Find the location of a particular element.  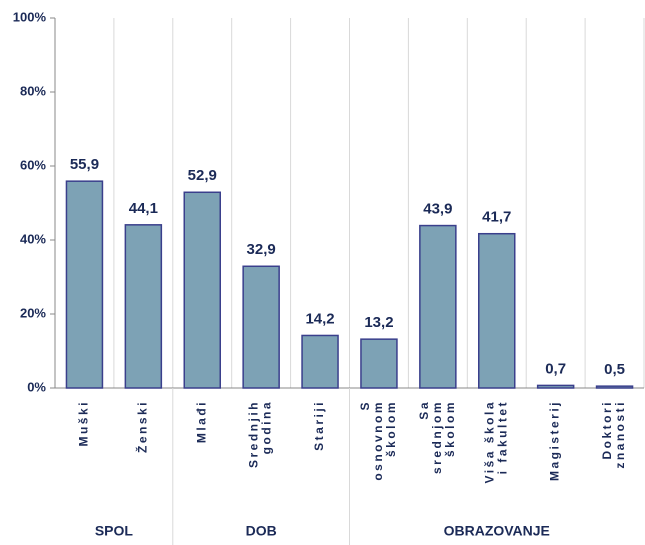

x-tick-label-group: Sosnovnomškolom is located at coordinates (378, 440).